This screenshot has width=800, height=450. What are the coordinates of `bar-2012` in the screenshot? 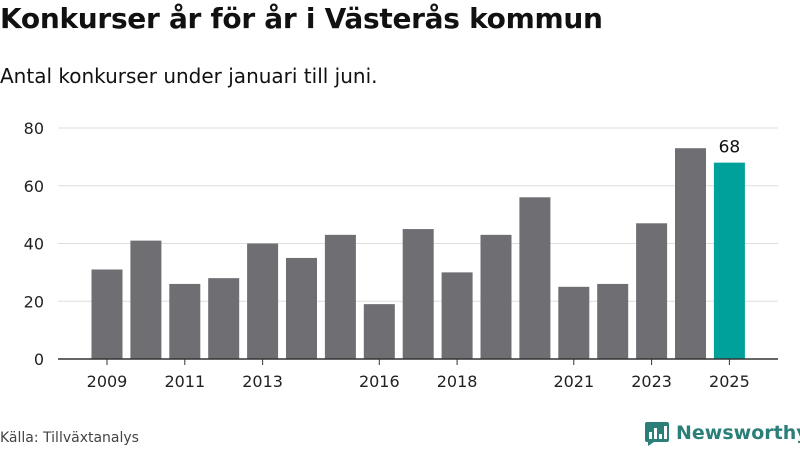 It's located at (224, 318).